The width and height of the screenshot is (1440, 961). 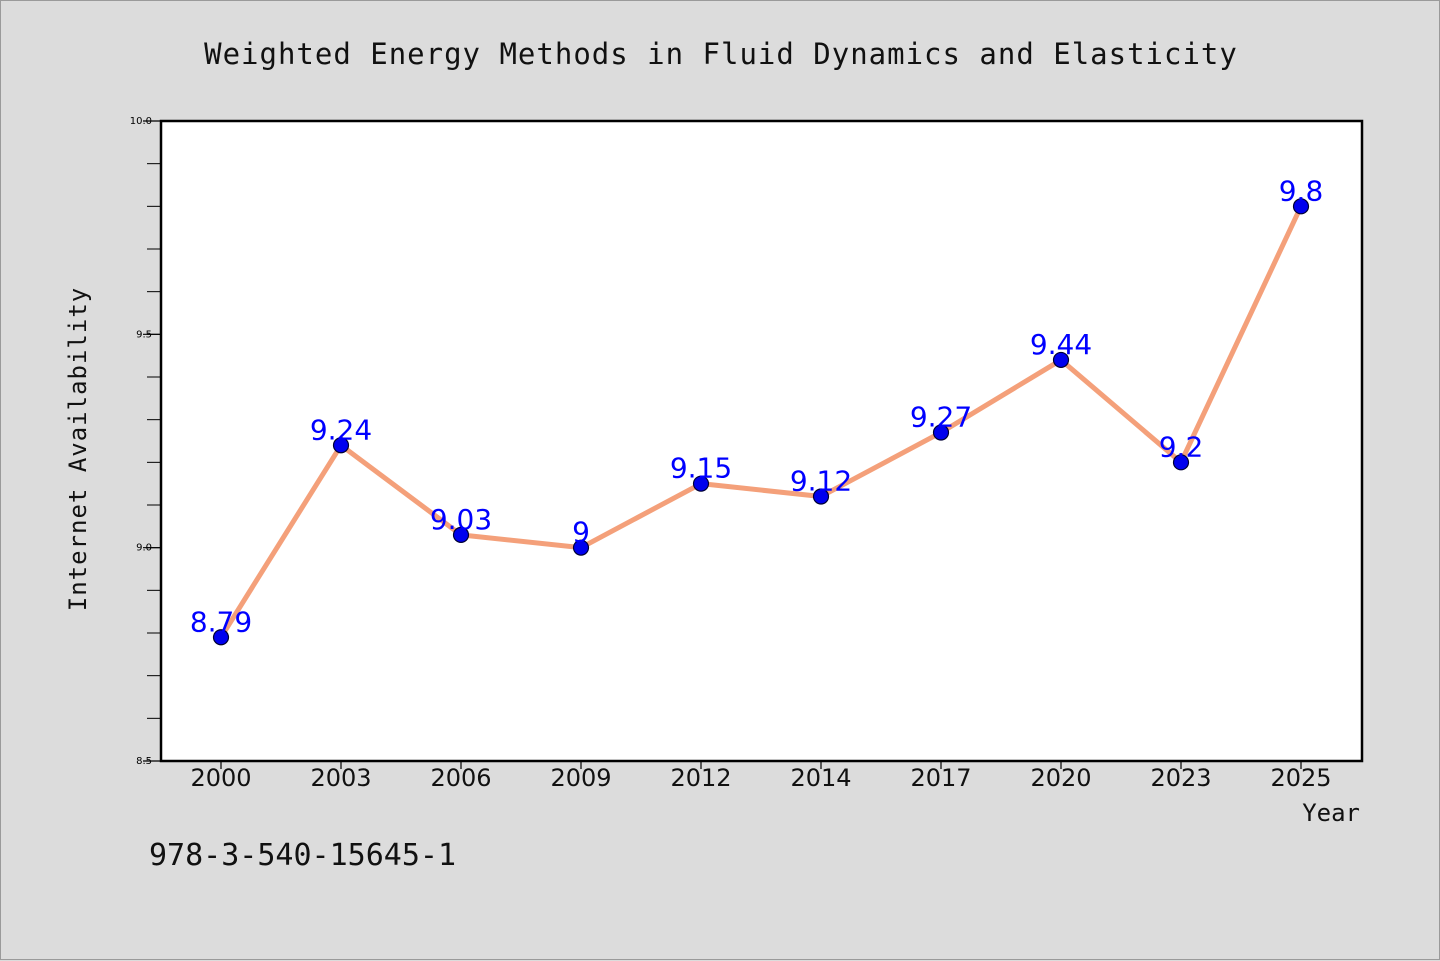 What do you see at coordinates (1301, 190) in the screenshot?
I see `data-label: 9.8` at bounding box center [1301, 190].